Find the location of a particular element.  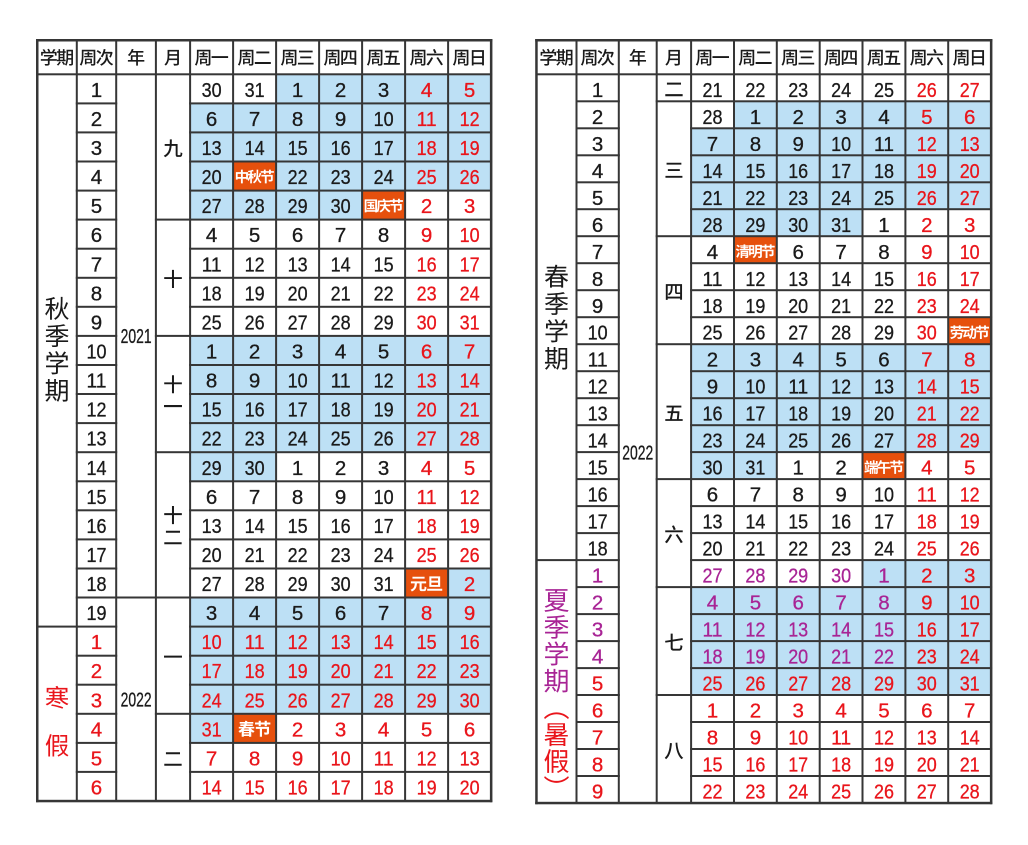

svg-text: 19 is located at coordinates (298, 671).